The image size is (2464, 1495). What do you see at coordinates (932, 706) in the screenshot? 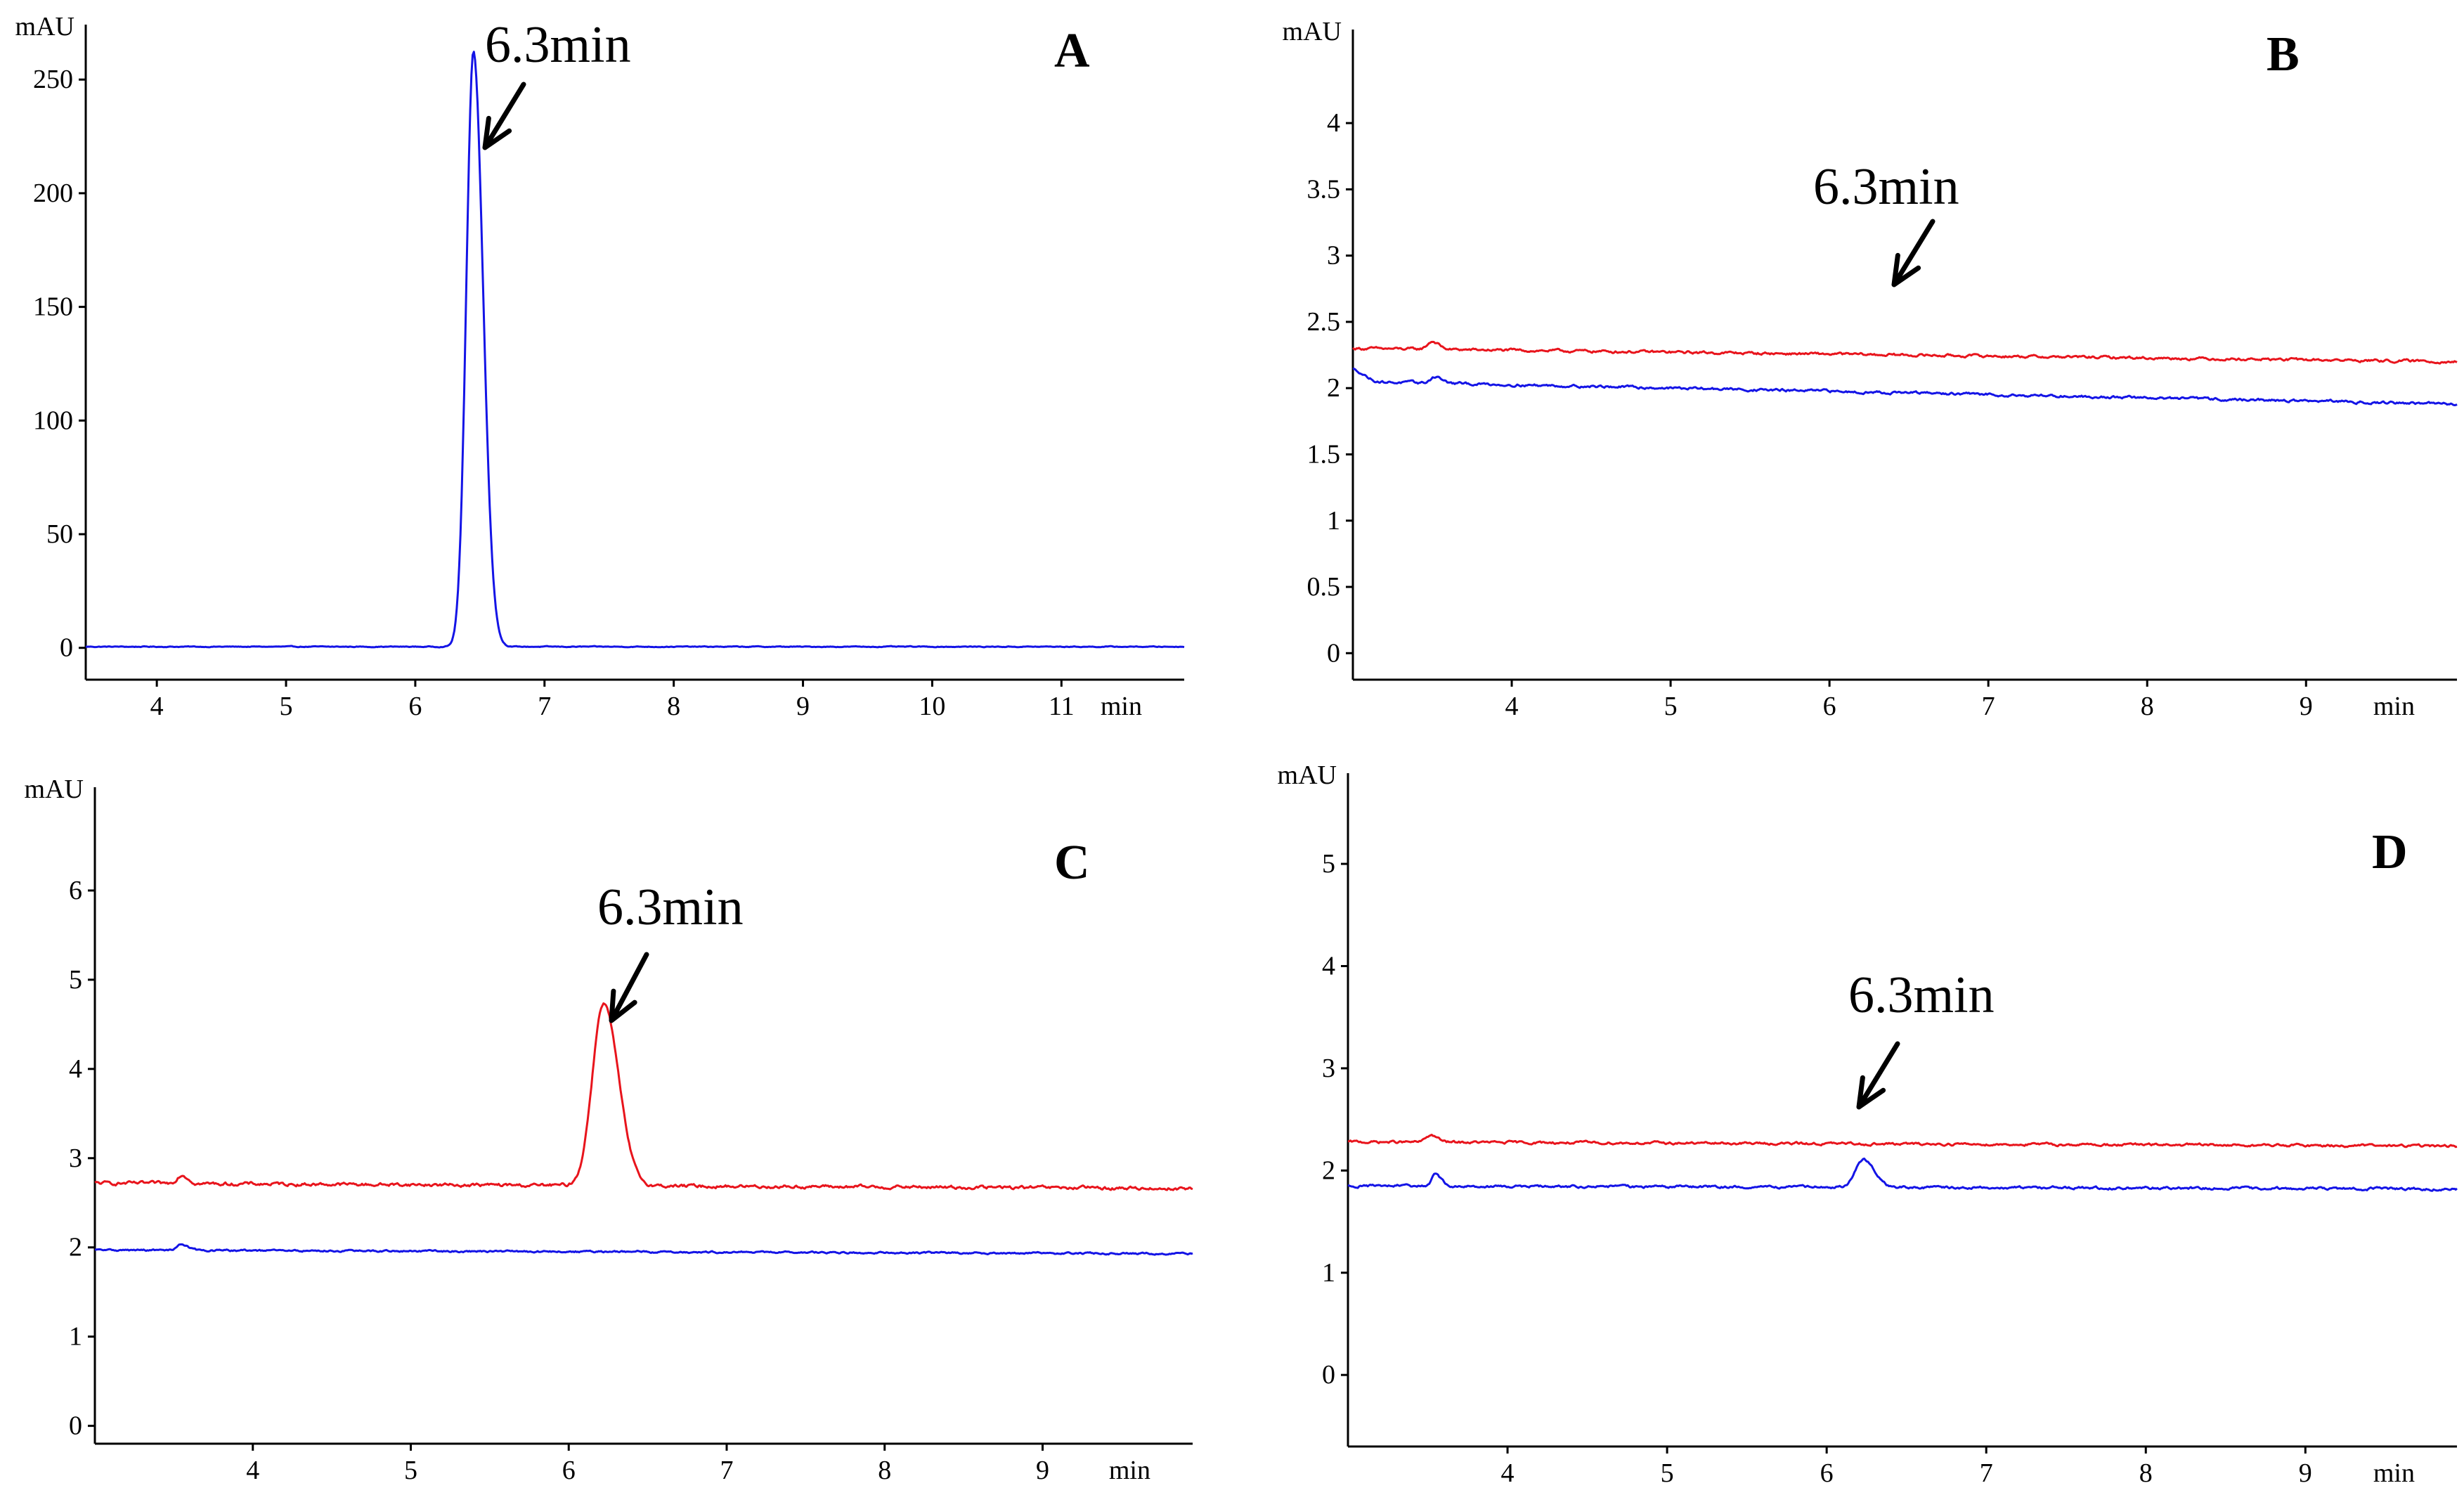
I see `x-tick-label: 10` at bounding box center [932, 706].